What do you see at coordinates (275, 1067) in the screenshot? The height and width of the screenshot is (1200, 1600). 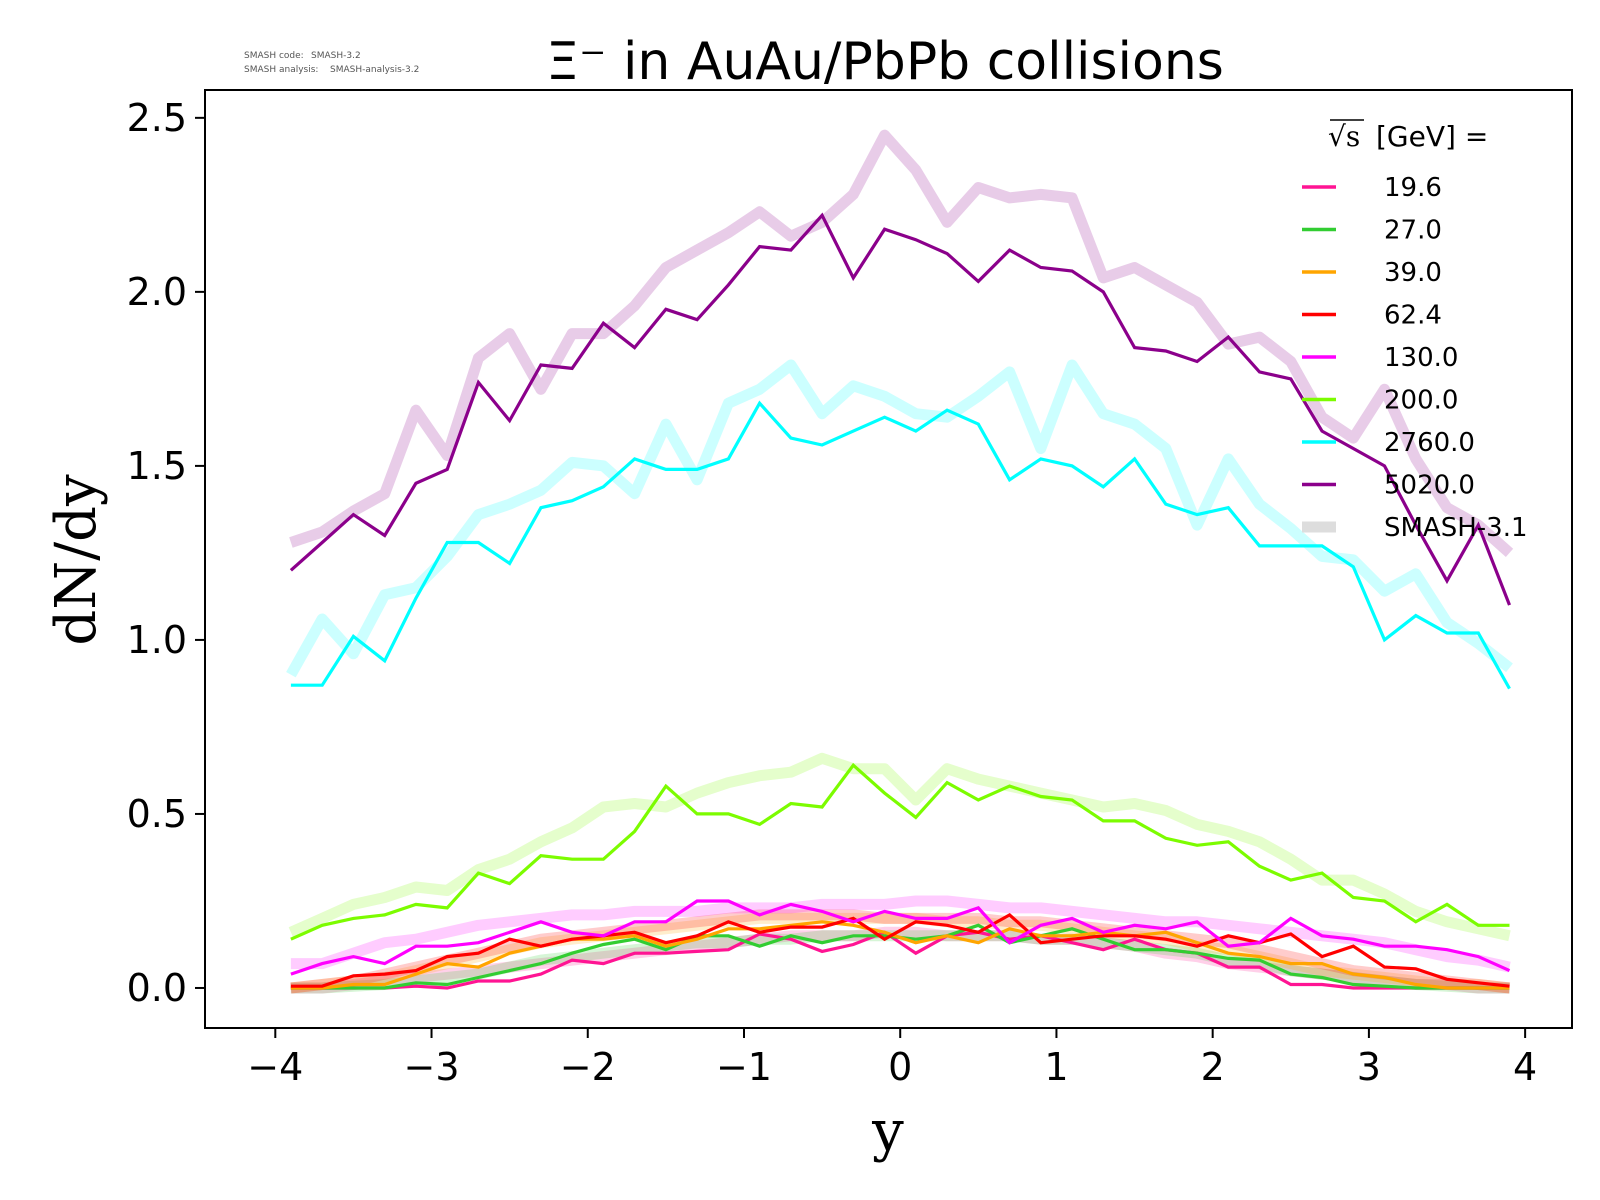 I see `x-tick-label: −4` at bounding box center [275, 1067].